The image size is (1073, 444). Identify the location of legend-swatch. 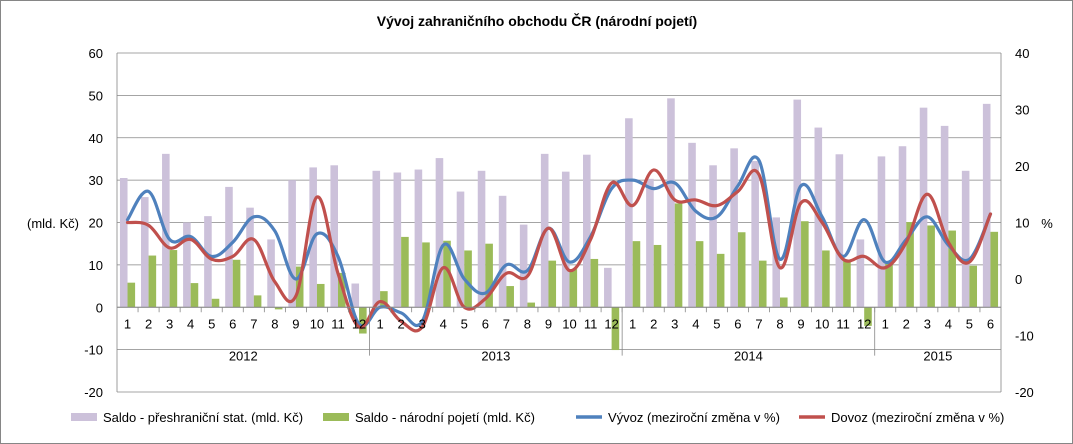
(336, 417).